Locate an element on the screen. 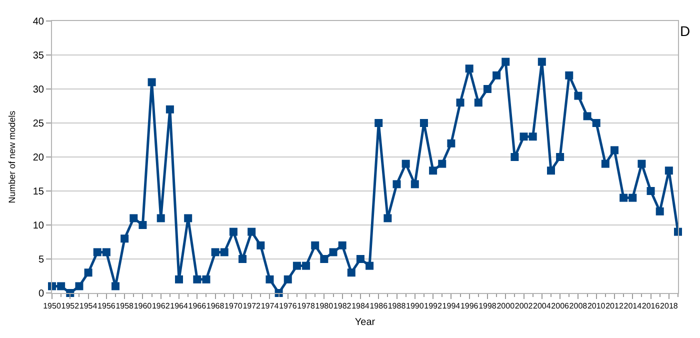  x-tick-label: 2000 is located at coordinates (506, 306).